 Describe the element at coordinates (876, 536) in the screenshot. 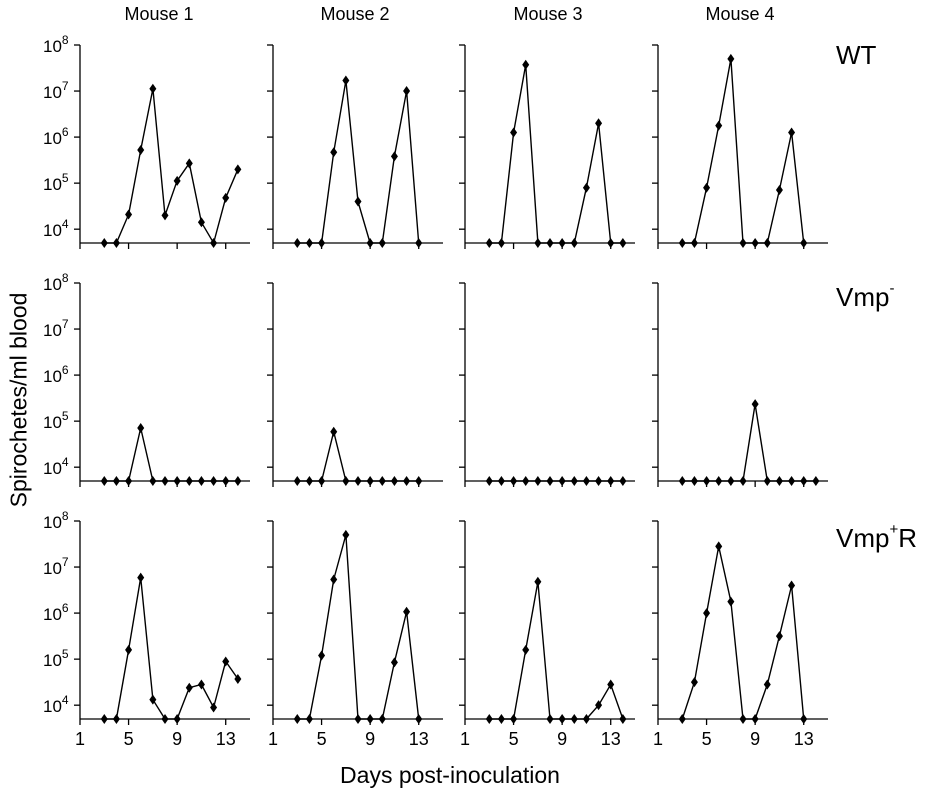

I see `row-label-vmp-plus-r: Vmp+R` at that location.